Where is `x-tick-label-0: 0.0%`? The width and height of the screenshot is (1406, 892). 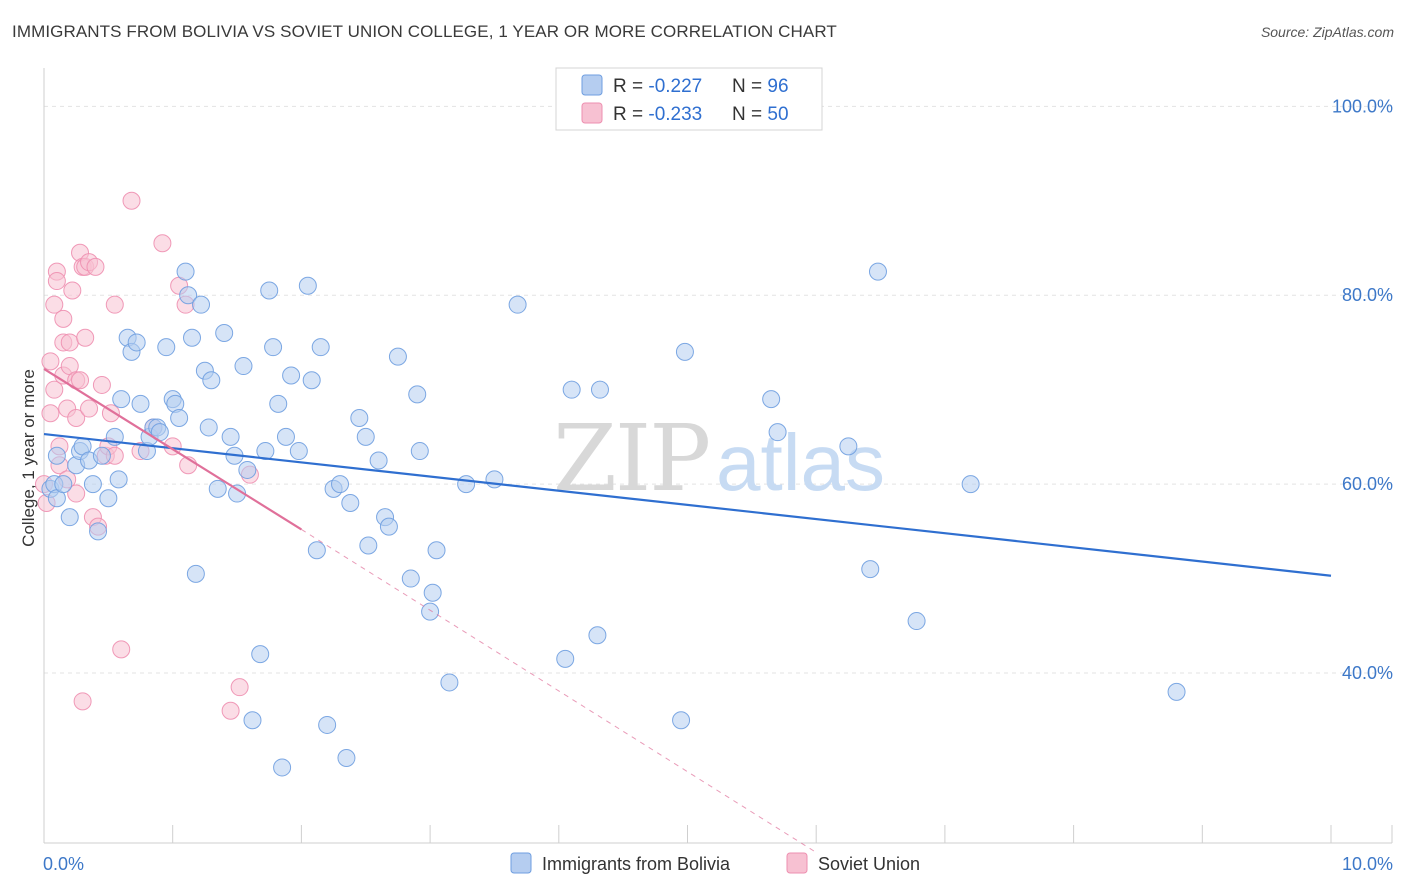
x-tick-label-0: 0.0% is located at coordinates (63, 864).